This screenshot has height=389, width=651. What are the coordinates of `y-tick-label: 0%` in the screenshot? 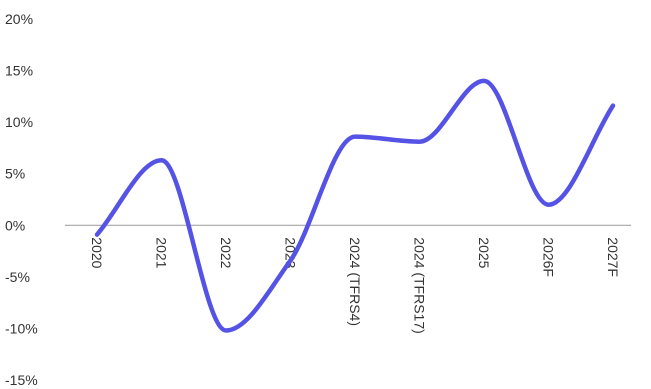 It's located at (15, 225).